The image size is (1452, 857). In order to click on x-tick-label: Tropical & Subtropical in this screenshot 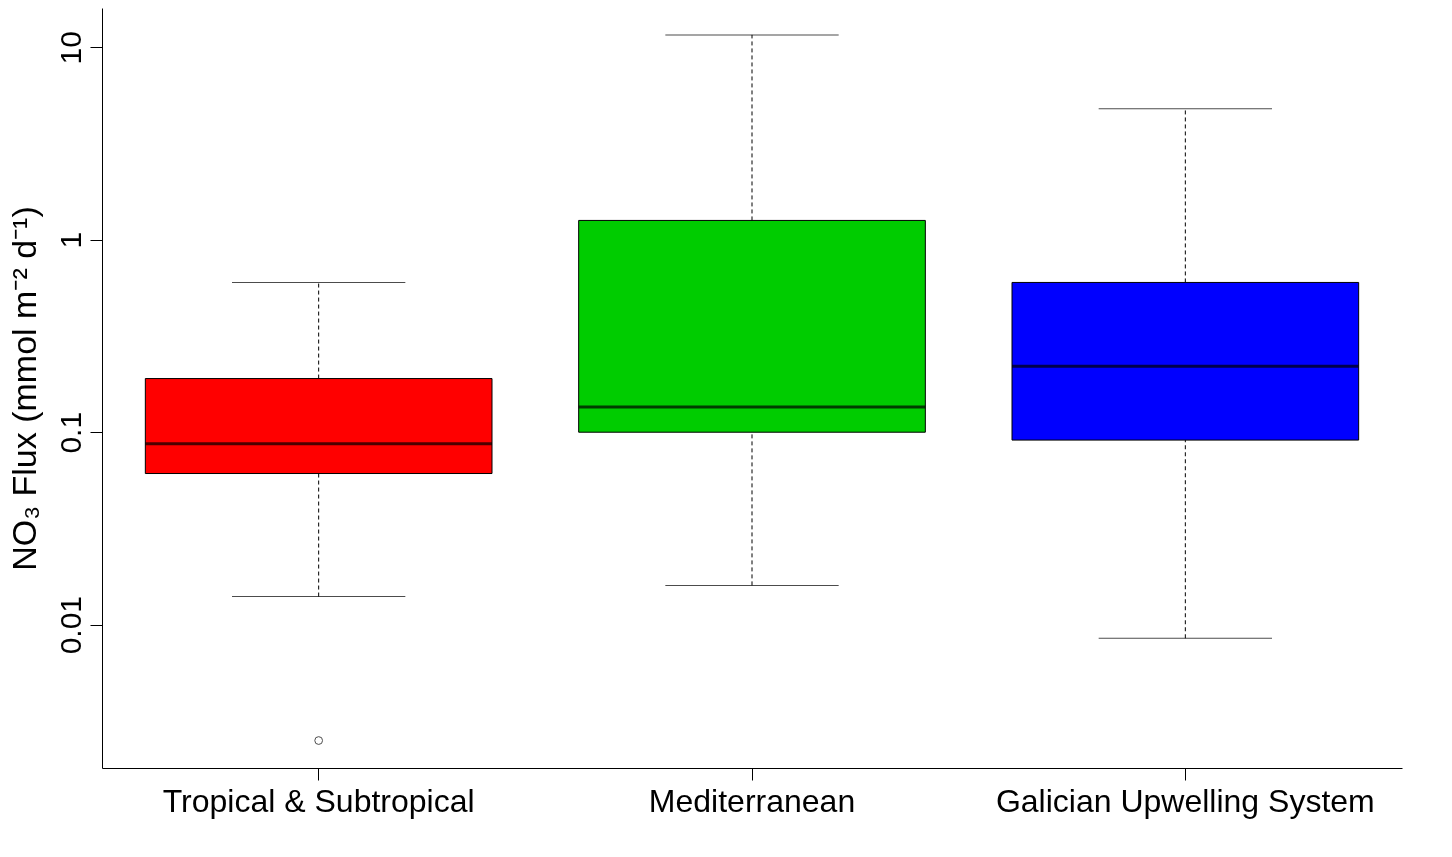, I will do `click(318, 800)`.